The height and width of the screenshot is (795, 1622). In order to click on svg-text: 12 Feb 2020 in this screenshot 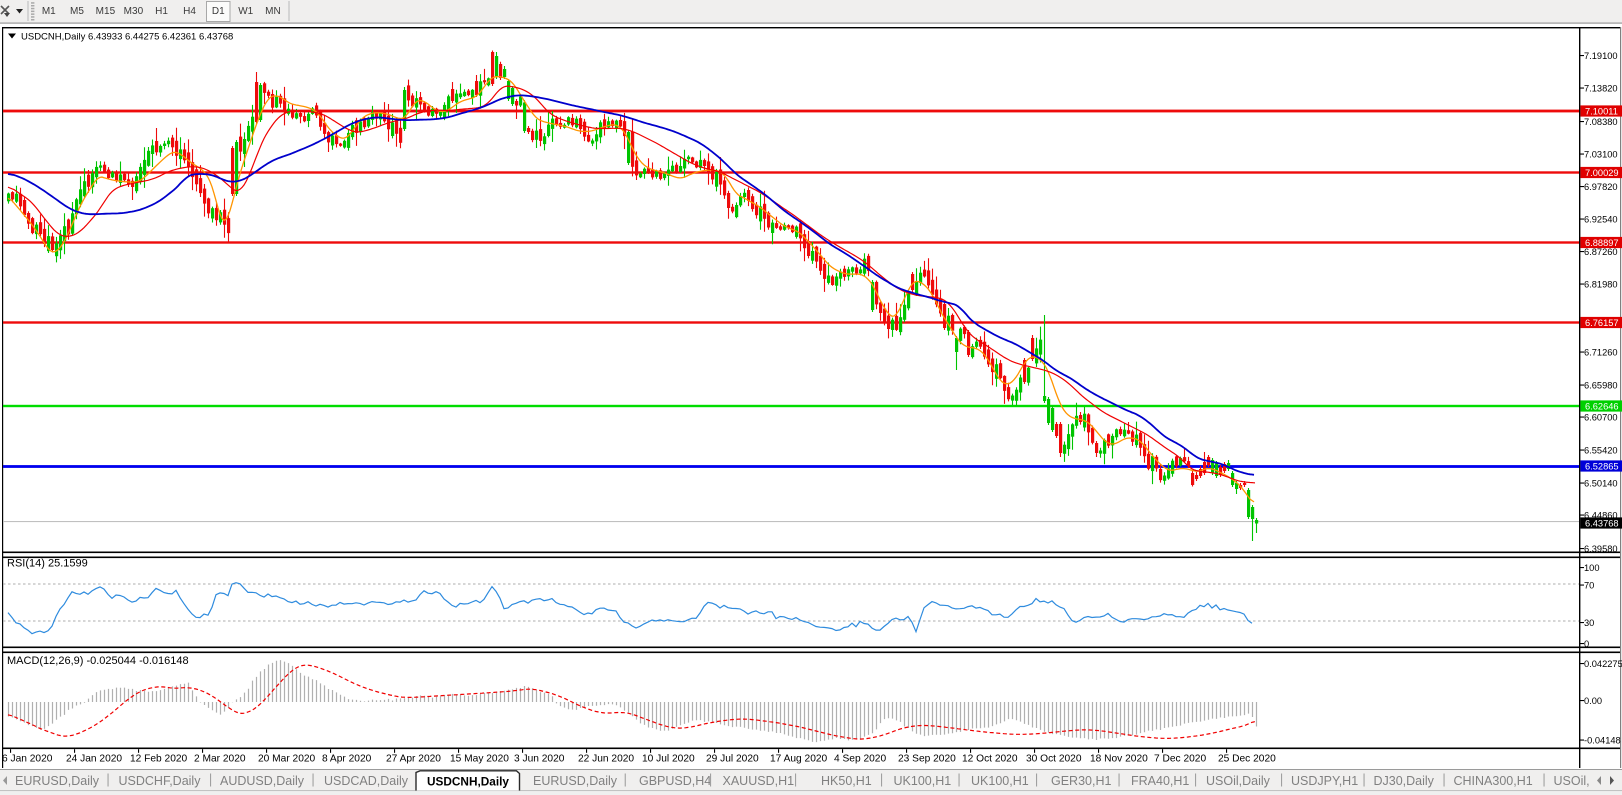, I will do `click(159, 759)`.